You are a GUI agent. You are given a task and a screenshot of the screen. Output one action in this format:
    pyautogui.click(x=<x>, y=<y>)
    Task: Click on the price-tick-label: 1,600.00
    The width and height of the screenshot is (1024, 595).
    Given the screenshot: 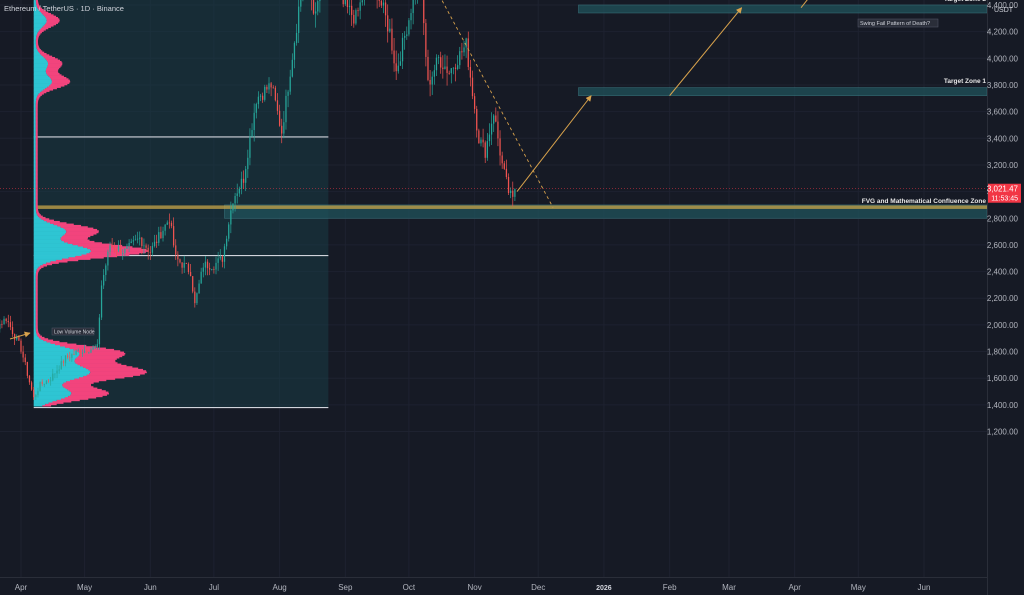 What is the action you would take?
    pyautogui.click(x=1003, y=378)
    